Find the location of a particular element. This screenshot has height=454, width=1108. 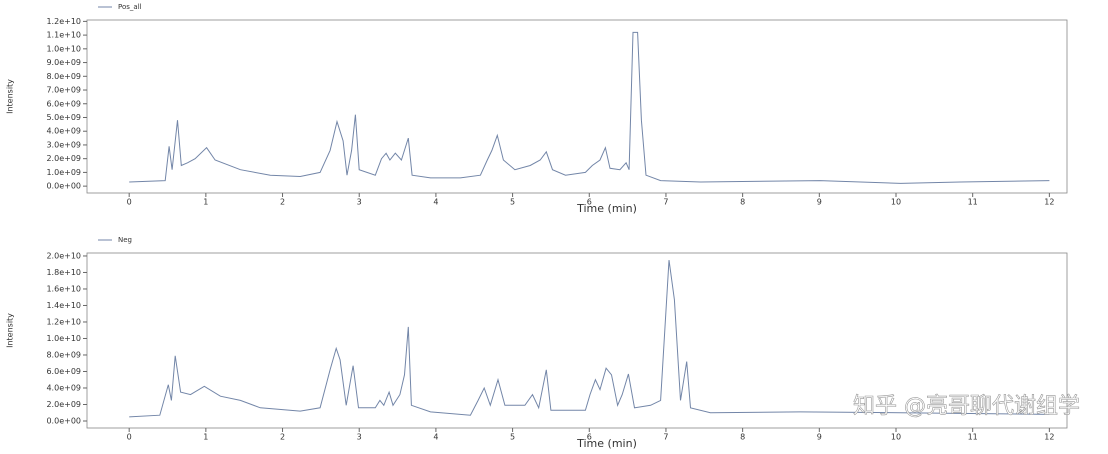

y-tick-label: 7.0e+09 is located at coordinates (63, 90).